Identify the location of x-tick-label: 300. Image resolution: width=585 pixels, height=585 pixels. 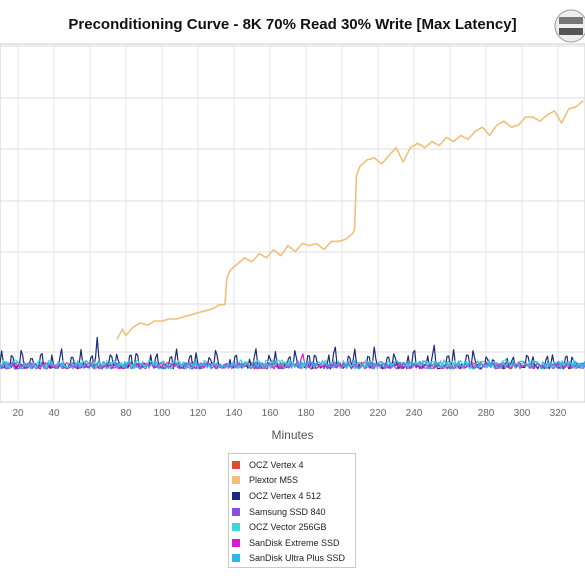
(522, 413).